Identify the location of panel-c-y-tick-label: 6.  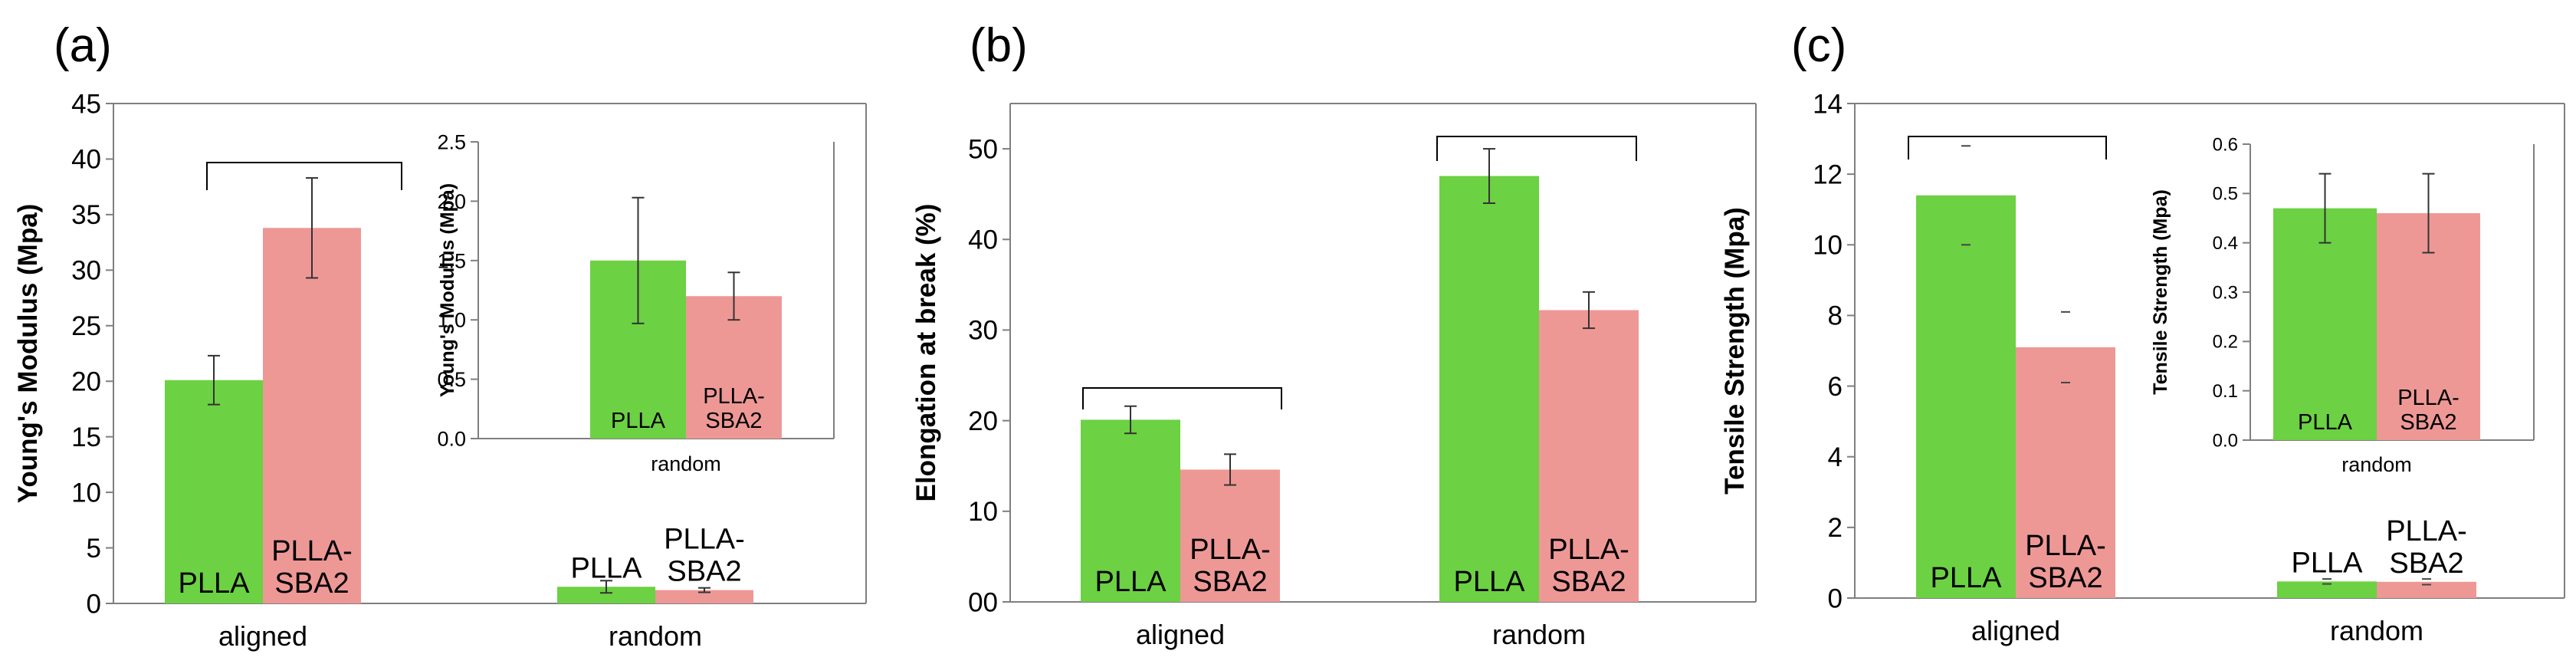
(1835, 387).